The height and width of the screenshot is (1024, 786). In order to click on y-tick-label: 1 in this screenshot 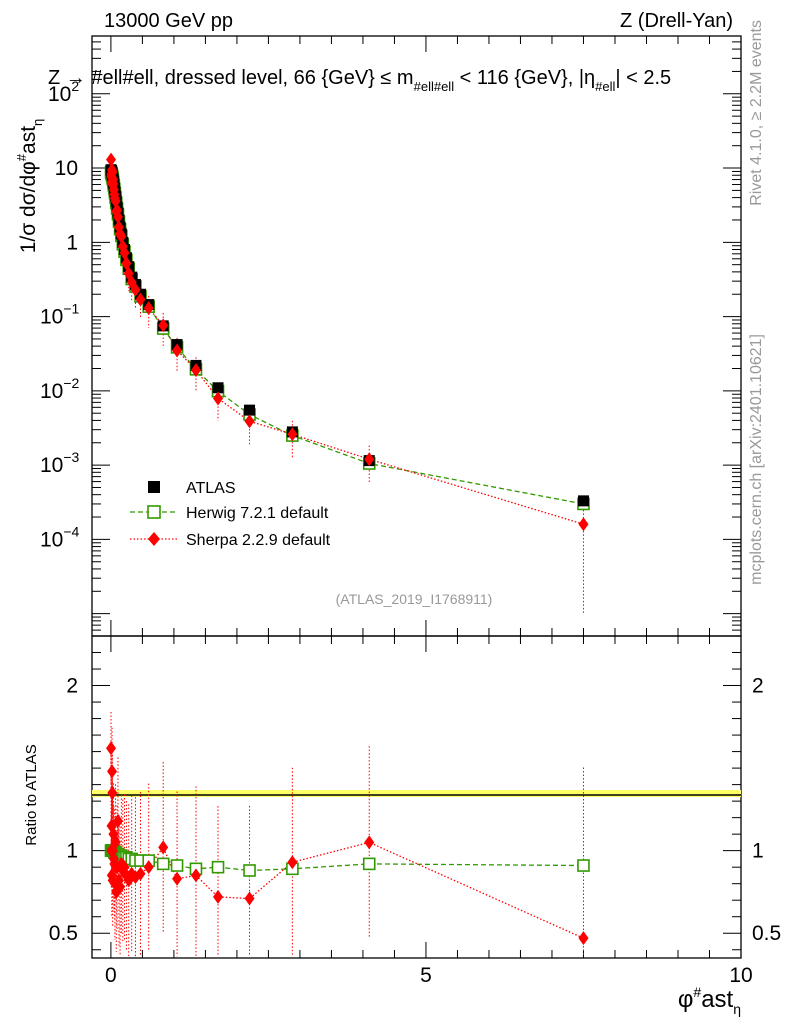, I will do `click(72, 242)`.